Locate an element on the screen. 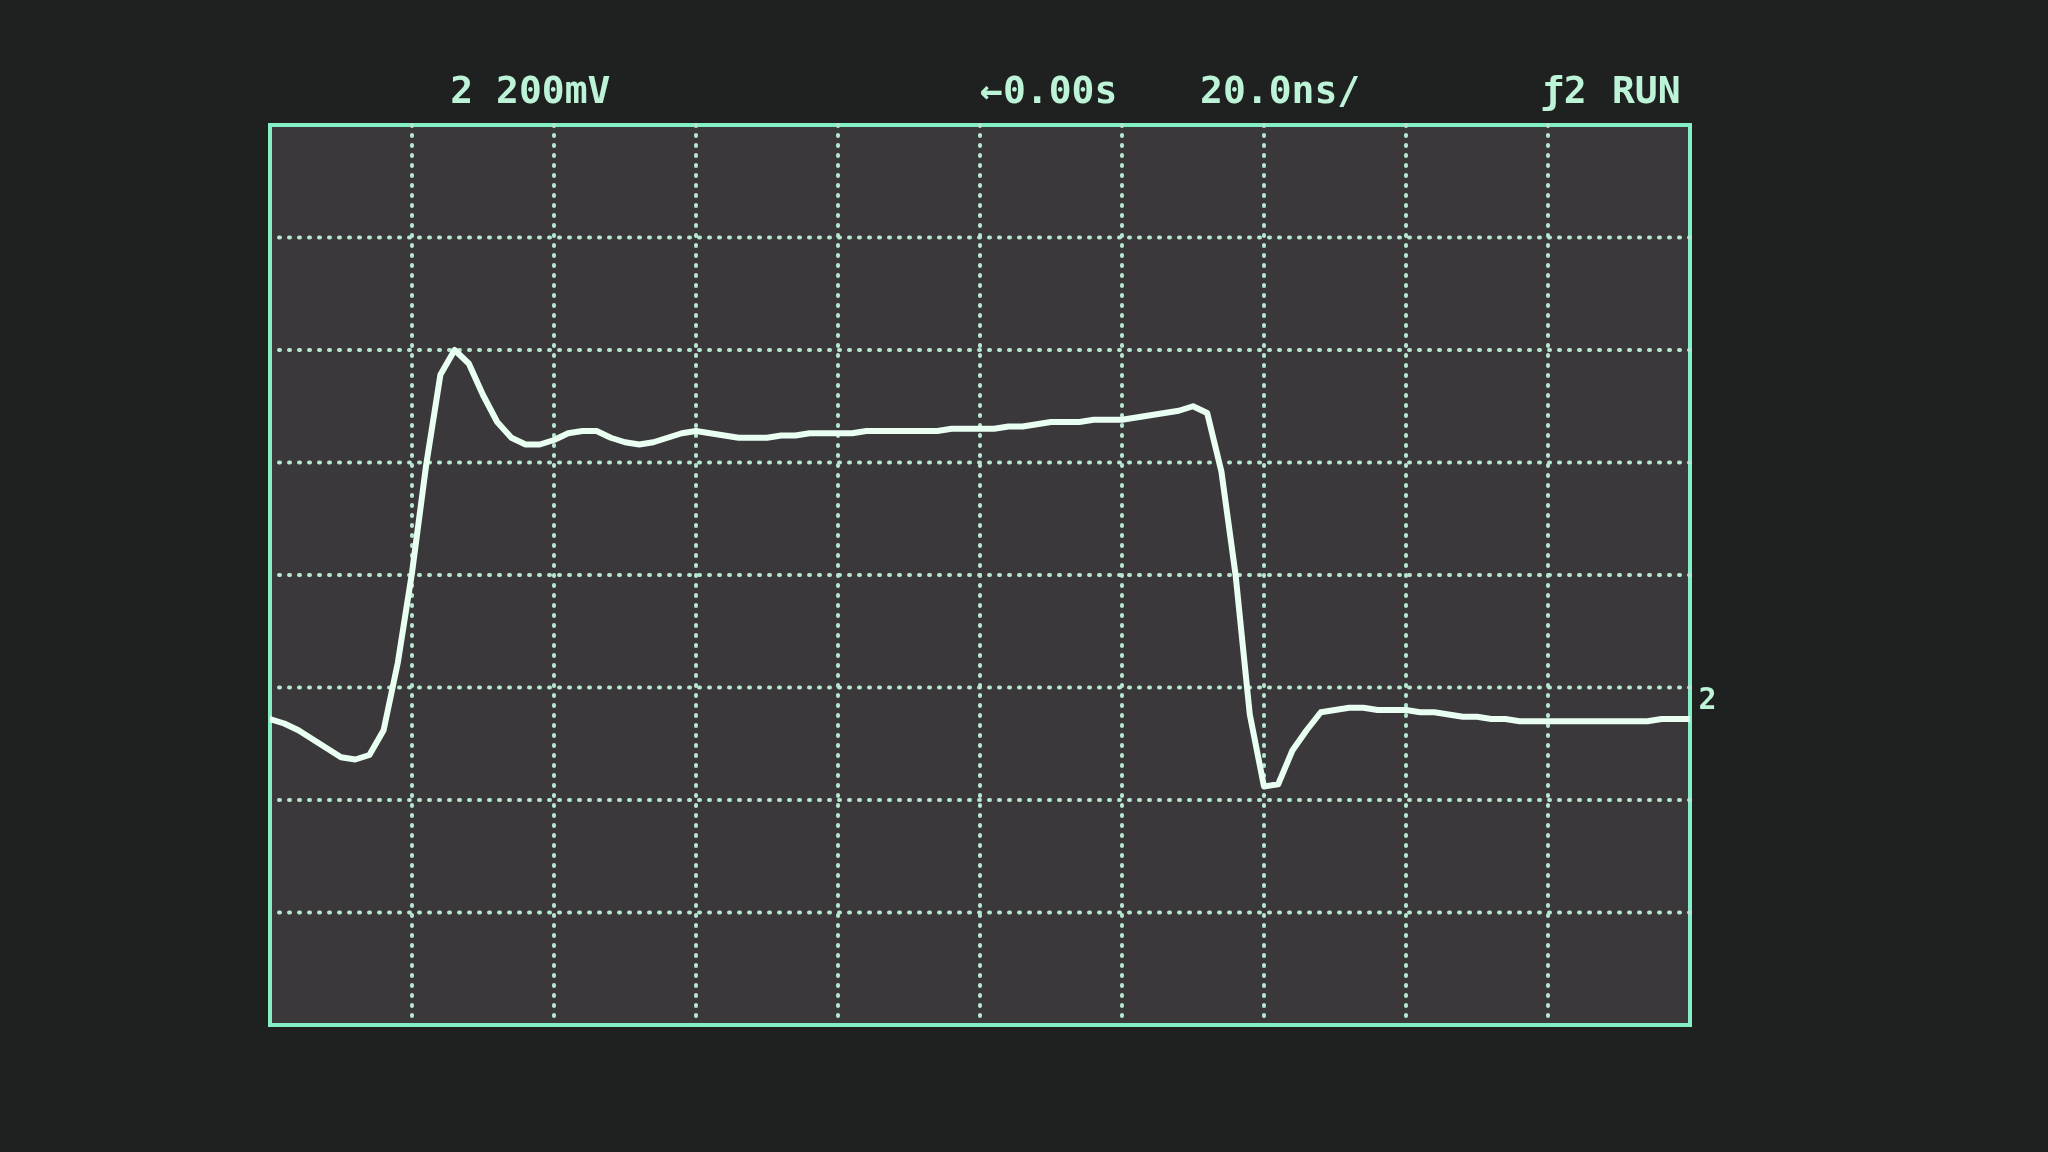 Image resolution: width=2048 pixels, height=1152 pixels. text: RUN is located at coordinates (1646, 90).